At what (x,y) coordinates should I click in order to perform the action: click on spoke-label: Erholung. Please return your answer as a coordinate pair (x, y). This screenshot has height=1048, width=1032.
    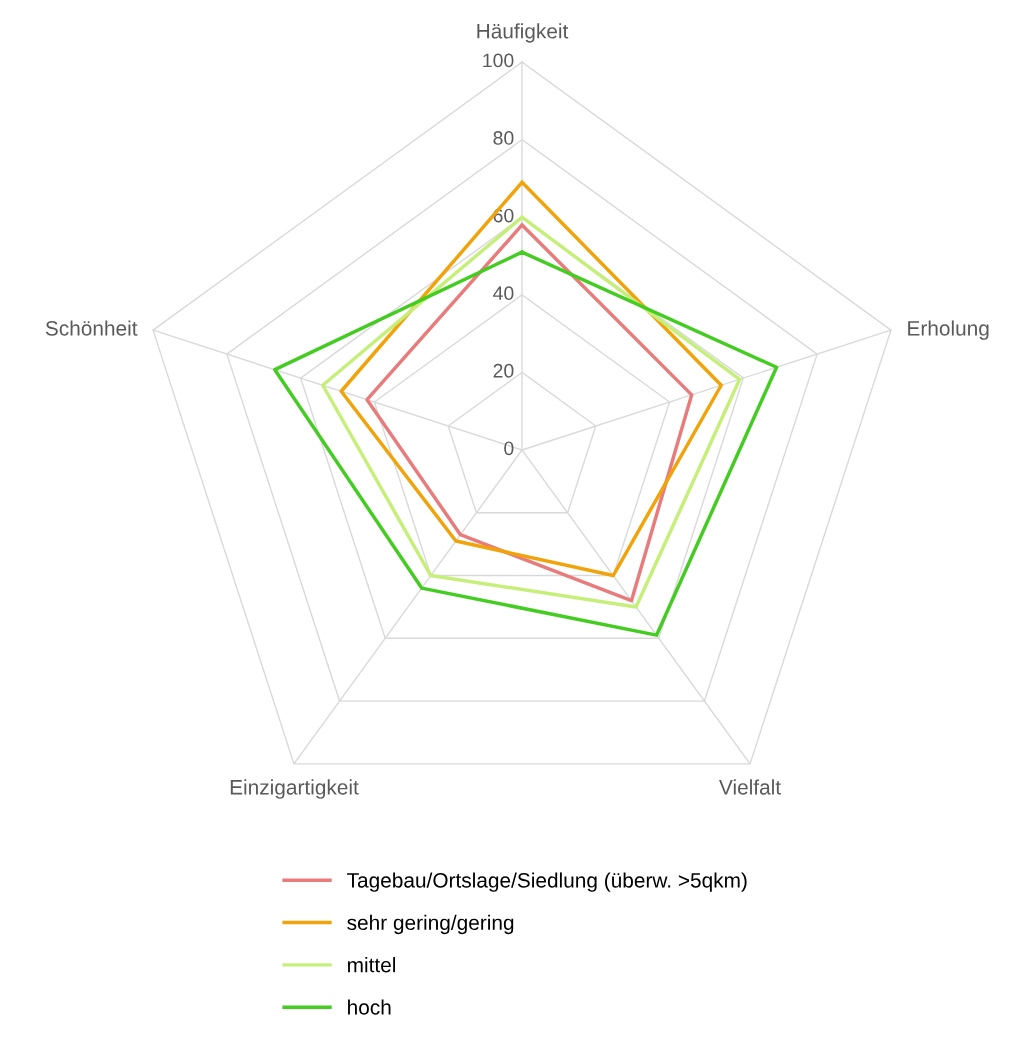
    Looking at the image, I should click on (948, 330).